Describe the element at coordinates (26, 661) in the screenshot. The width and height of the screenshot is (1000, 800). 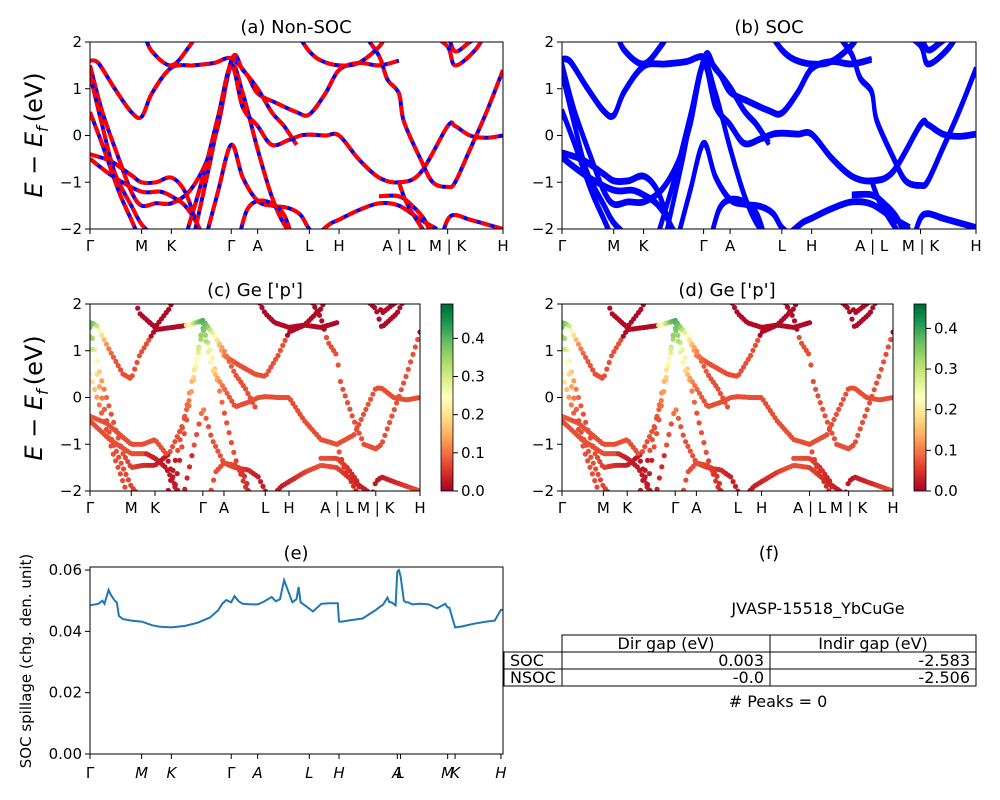
I see `panel-e-ylabel: SOC spillage (chg. den. unit)` at that location.